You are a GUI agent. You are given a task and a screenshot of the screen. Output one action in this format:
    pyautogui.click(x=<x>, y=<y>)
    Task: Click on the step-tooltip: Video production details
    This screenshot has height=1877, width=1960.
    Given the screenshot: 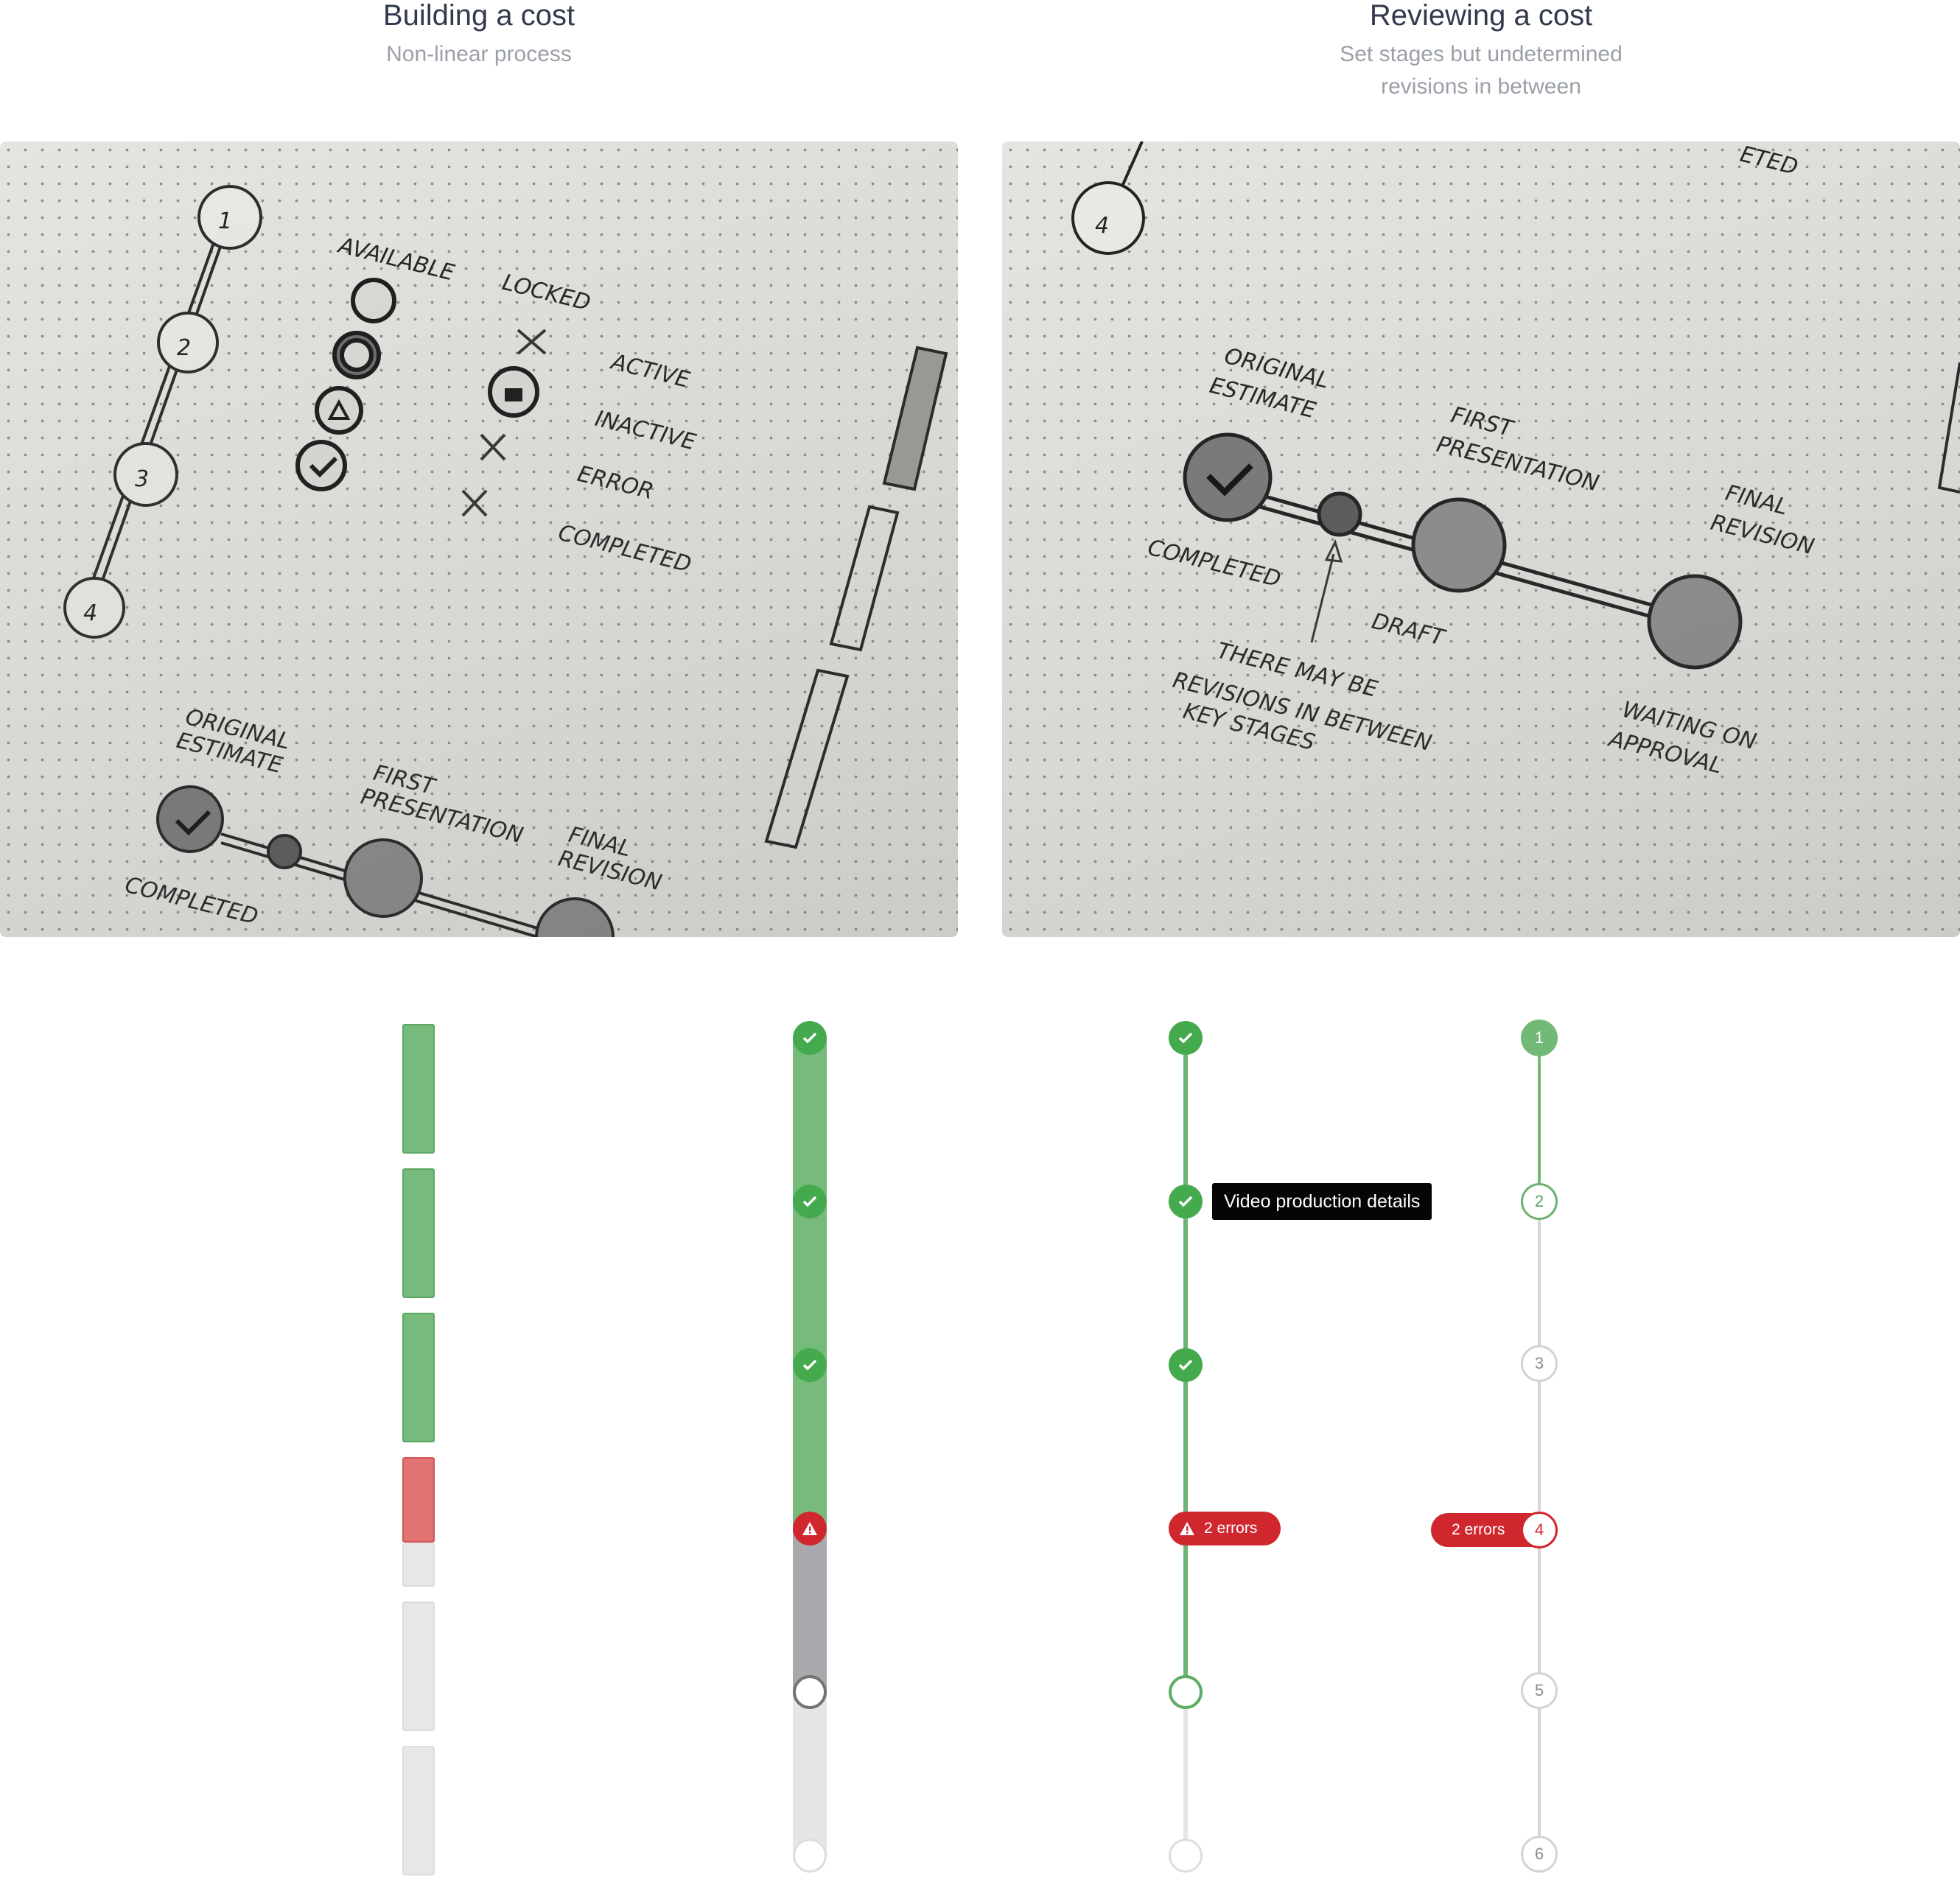 What is the action you would take?
    pyautogui.click(x=1322, y=1201)
    